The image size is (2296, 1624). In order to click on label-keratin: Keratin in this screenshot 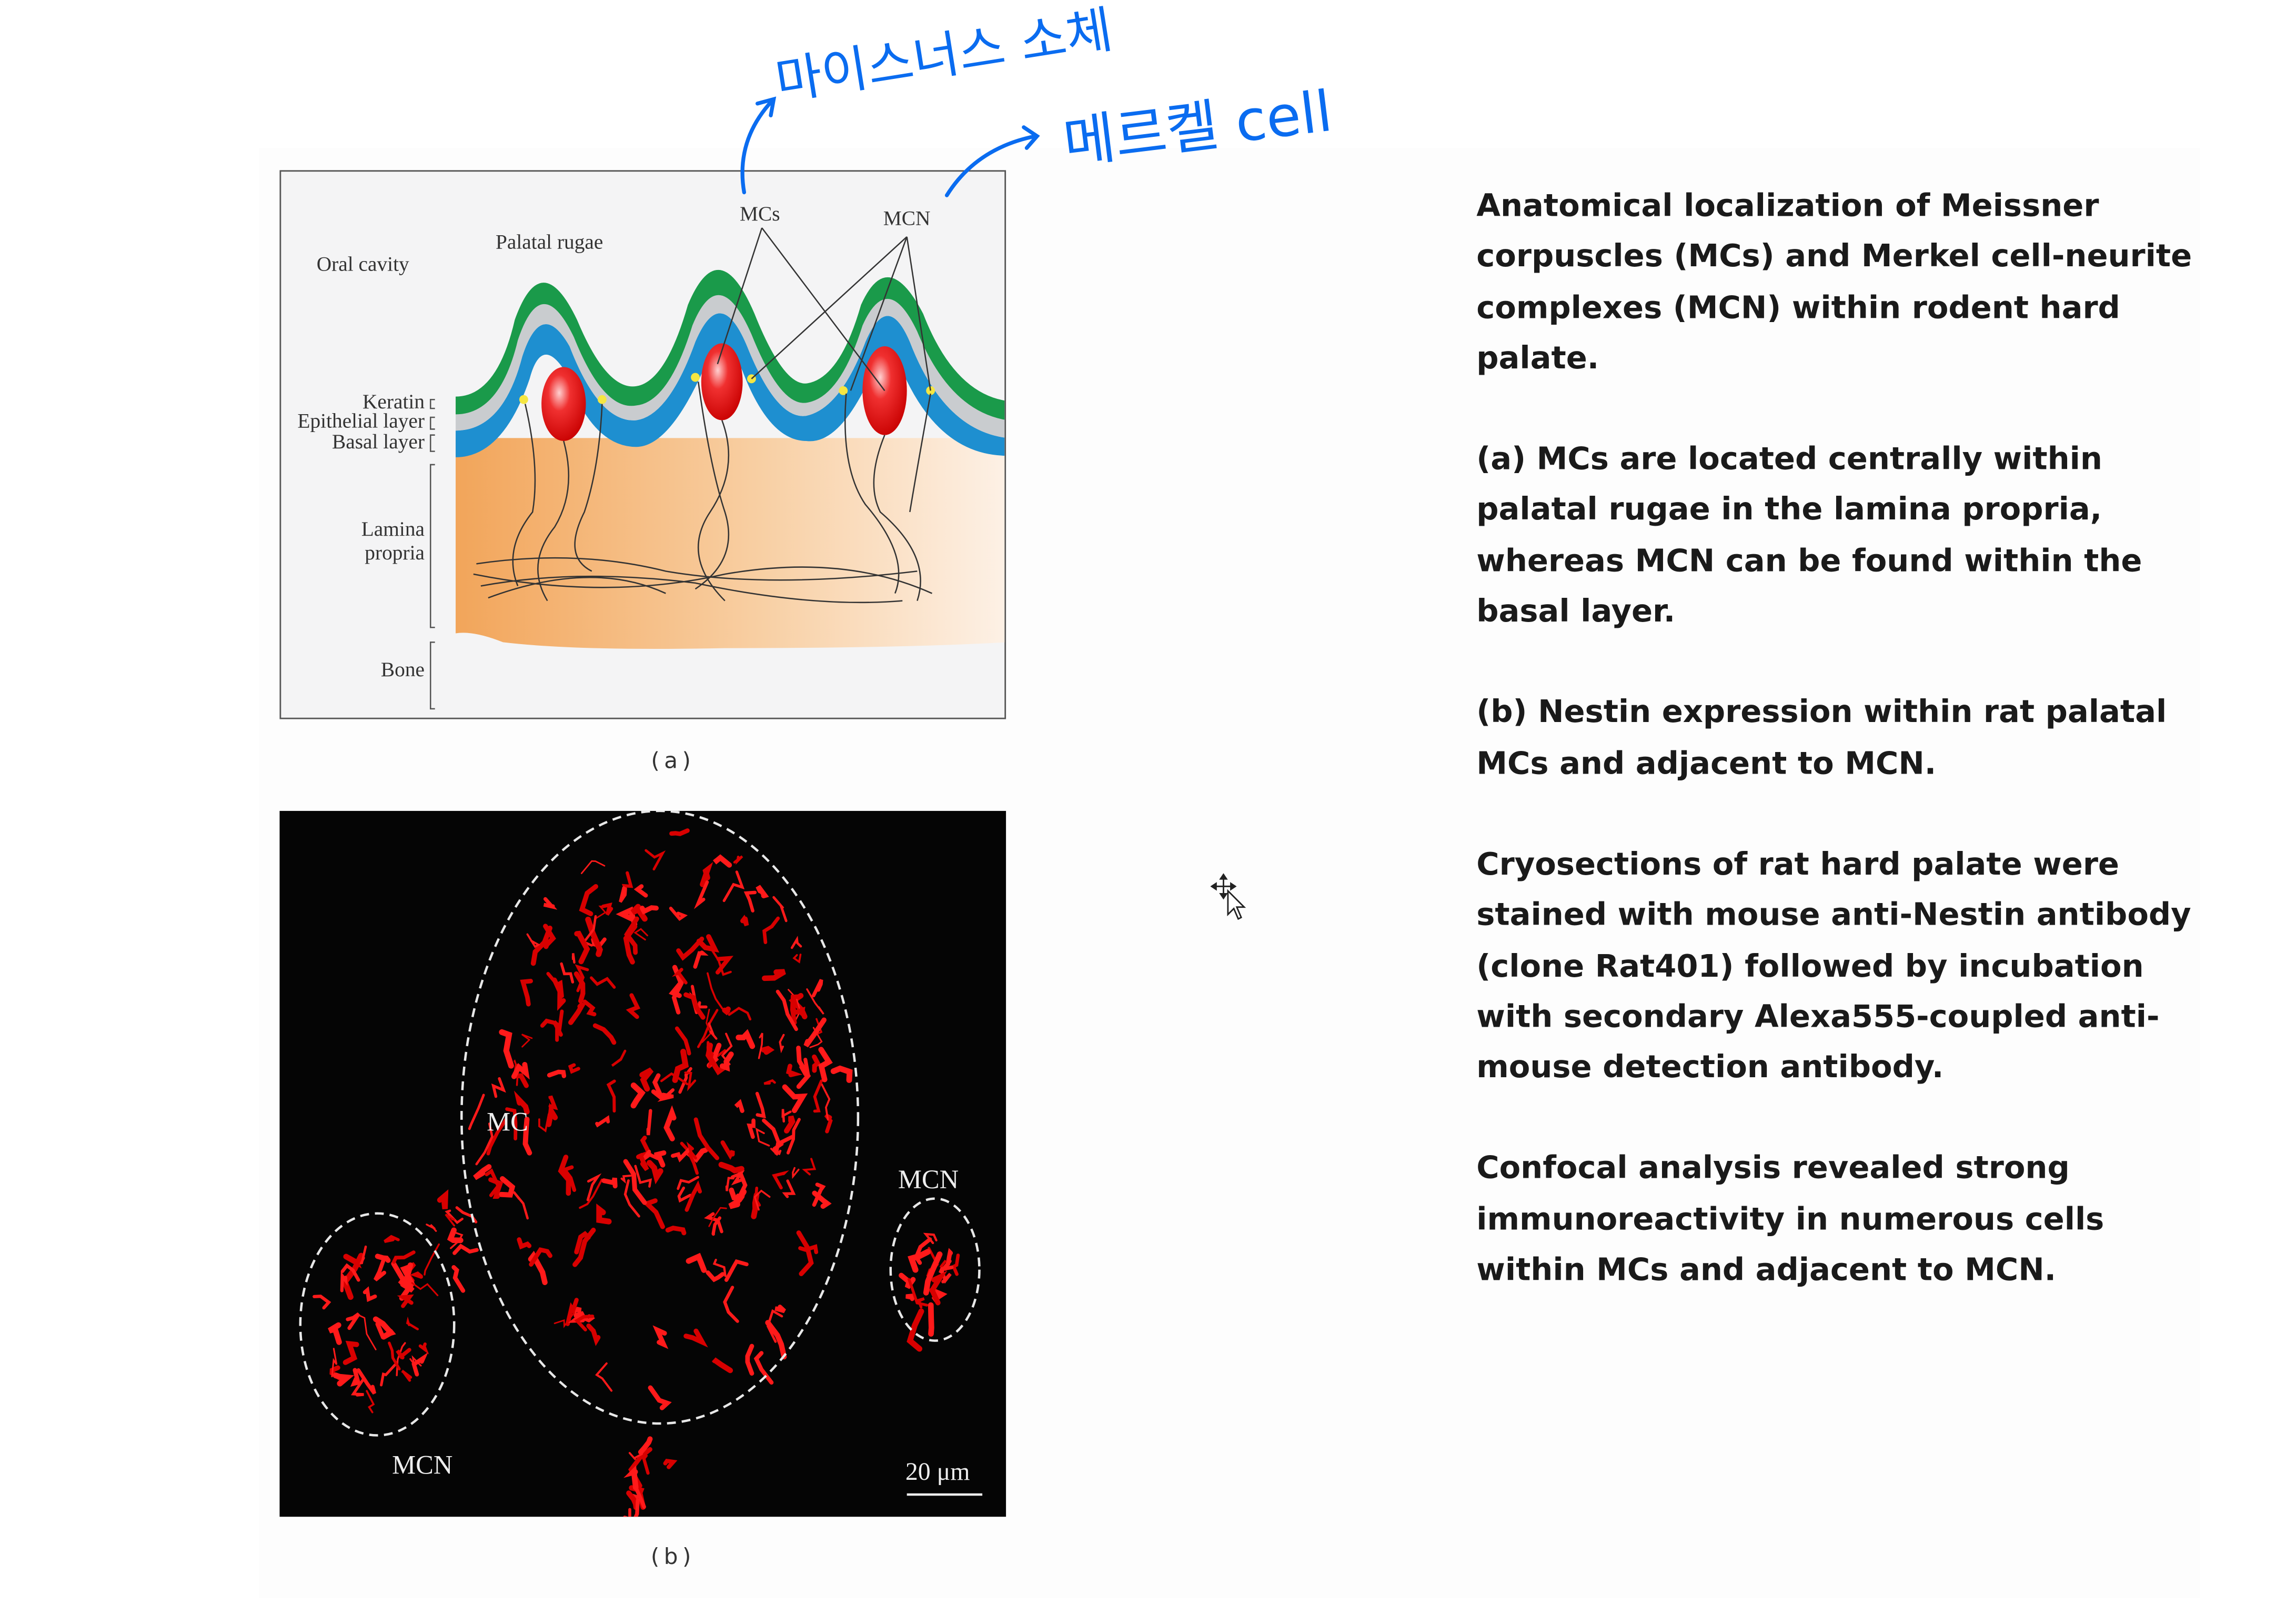, I will do `click(393, 403)`.